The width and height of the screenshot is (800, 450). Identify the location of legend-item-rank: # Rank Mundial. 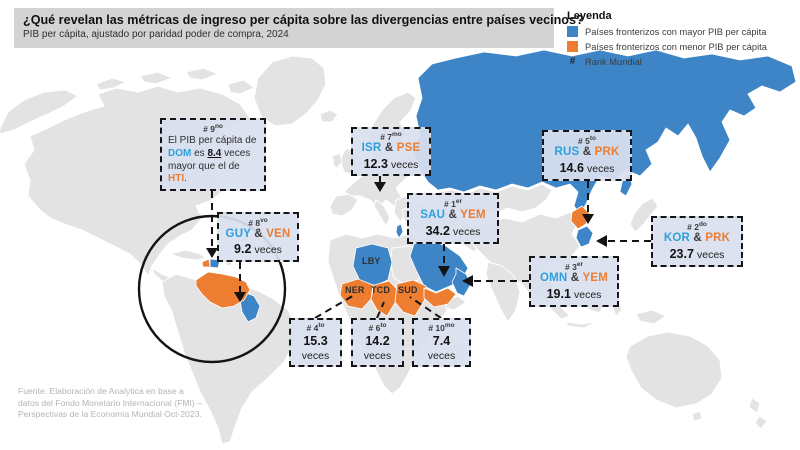
(667, 61).